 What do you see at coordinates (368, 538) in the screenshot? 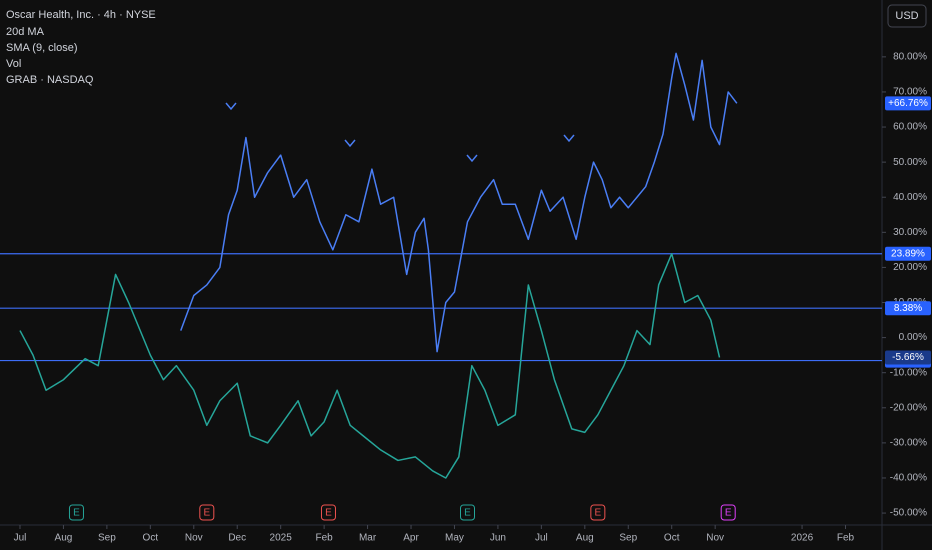
I see `x-tick-label: Mar` at bounding box center [368, 538].